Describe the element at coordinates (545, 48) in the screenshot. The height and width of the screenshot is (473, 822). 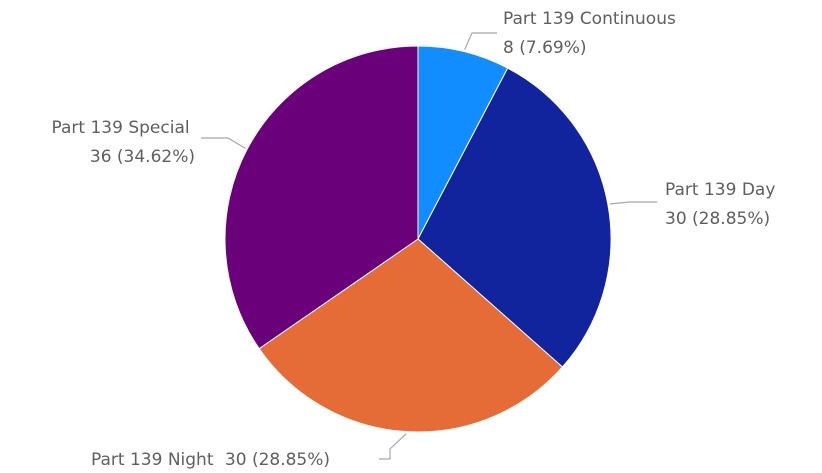
I see `slice-label-value: 8 (7.69%)` at that location.